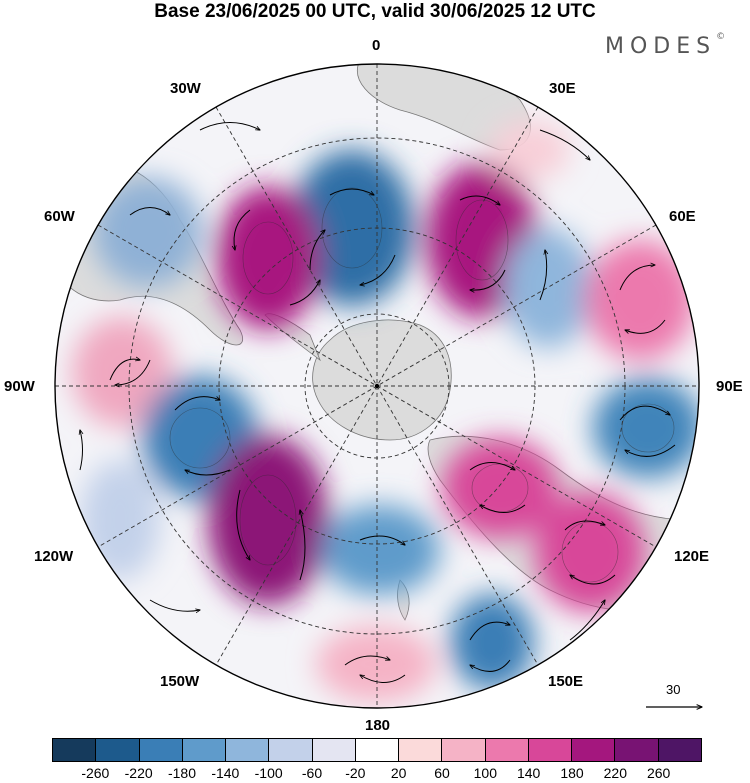 Image resolution: width=750 pixels, height=783 pixels. What do you see at coordinates (530, 150) in the screenshot?
I see `anomaly-east-pink` at bounding box center [530, 150].